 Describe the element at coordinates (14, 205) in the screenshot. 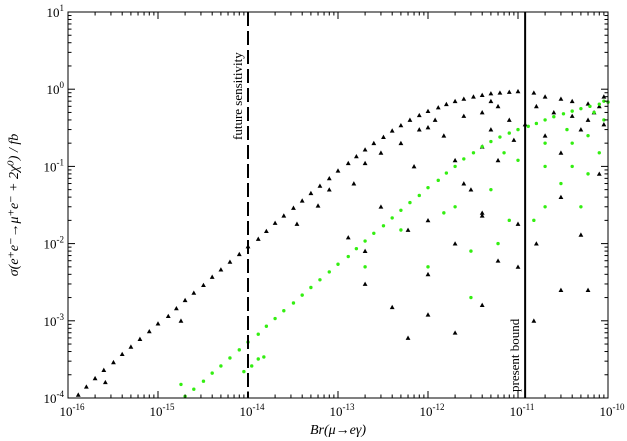

I see `y-axis-title: σ(e⁺e⁻→μ⁺e⁻ + 2χ⁰) / fb` at that location.